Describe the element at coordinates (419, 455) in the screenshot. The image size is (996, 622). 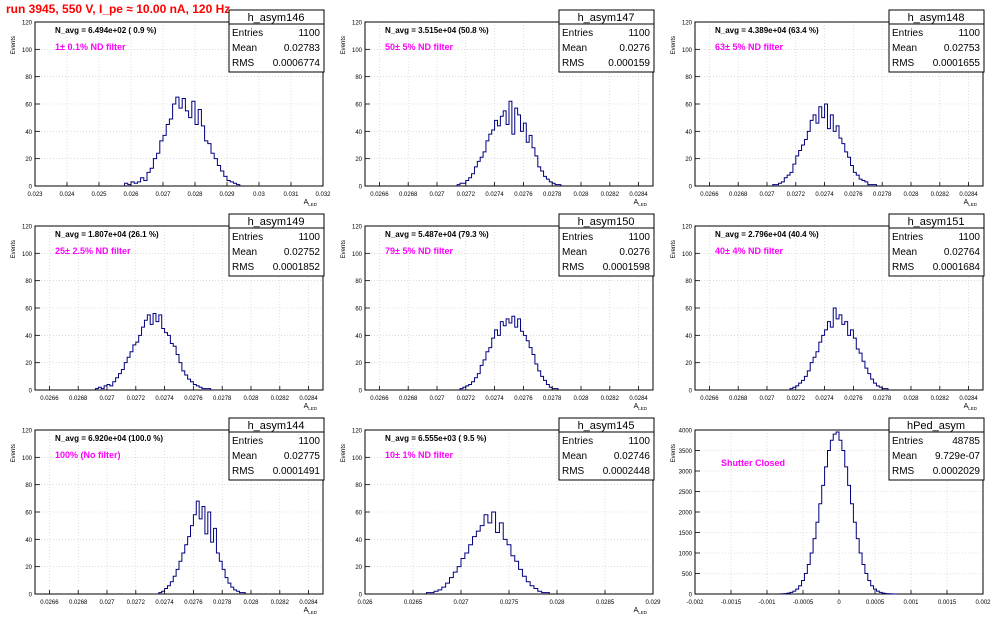
I see `filter-label: 10± 1% ND filter` at that location.